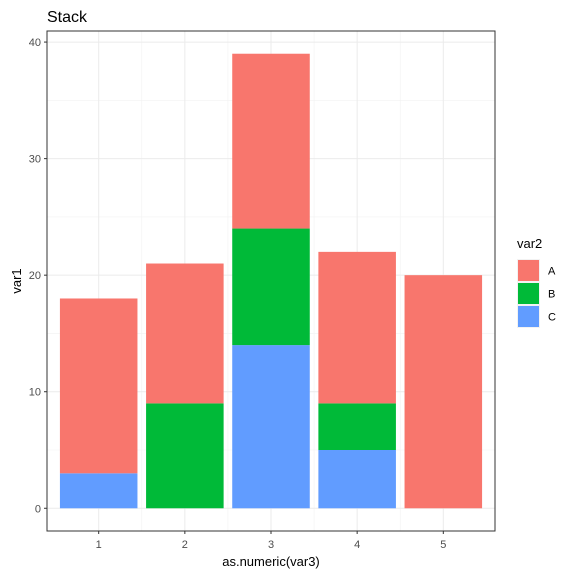 The height and width of the screenshot is (576, 572). I want to click on legend-label-A: A, so click(552, 272).